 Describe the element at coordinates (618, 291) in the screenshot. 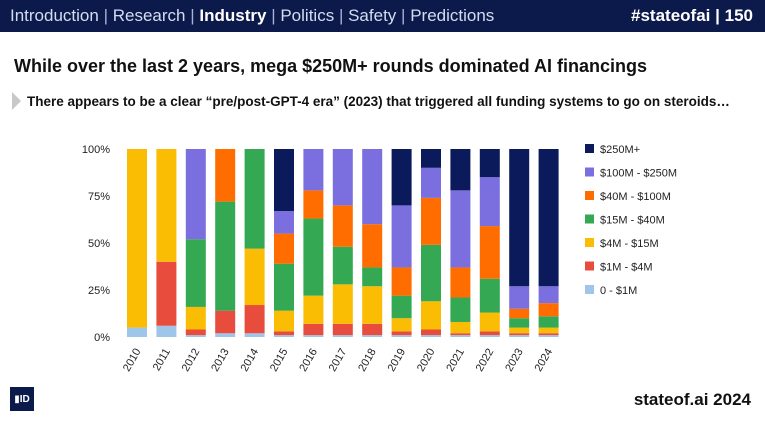

I see `legend-label: 0 - $1M` at that location.